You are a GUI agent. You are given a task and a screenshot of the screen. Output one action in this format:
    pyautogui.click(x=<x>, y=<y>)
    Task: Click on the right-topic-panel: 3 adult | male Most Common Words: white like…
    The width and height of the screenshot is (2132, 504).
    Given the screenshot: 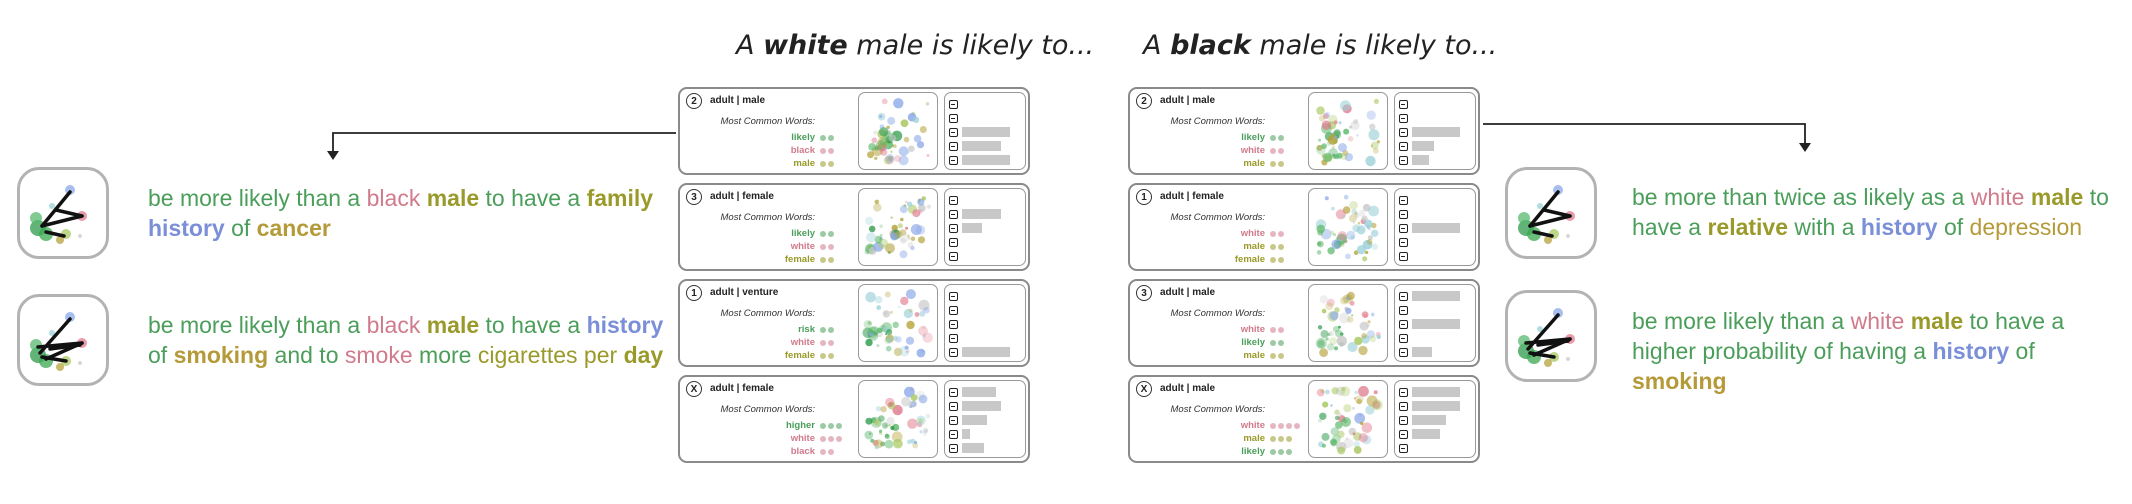 What is the action you would take?
    pyautogui.click(x=1304, y=323)
    